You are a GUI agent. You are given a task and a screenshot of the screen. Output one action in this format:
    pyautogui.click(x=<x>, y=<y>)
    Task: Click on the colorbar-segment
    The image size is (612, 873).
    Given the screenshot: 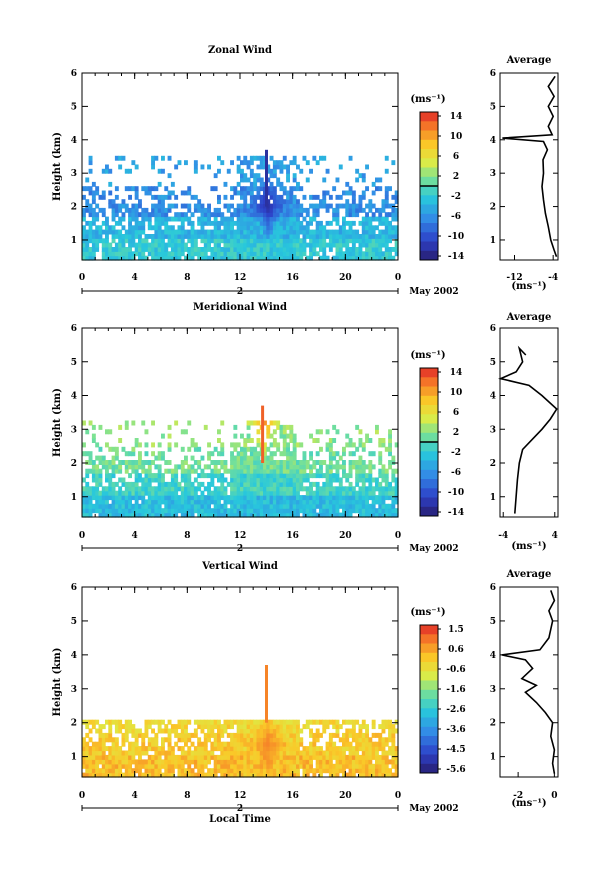 What is the action you would take?
    pyautogui.click(x=429, y=255)
    